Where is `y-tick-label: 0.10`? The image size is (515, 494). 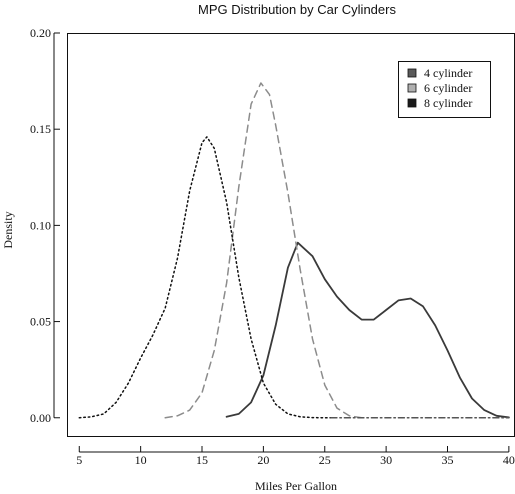
y-tick-label: 0.10 is located at coordinates (40, 225).